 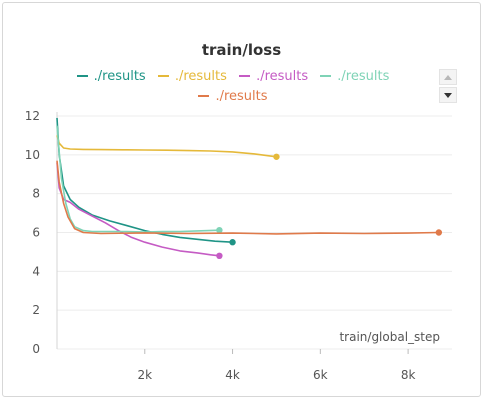 I want to click on chevron-down-icon, so click(x=448, y=95).